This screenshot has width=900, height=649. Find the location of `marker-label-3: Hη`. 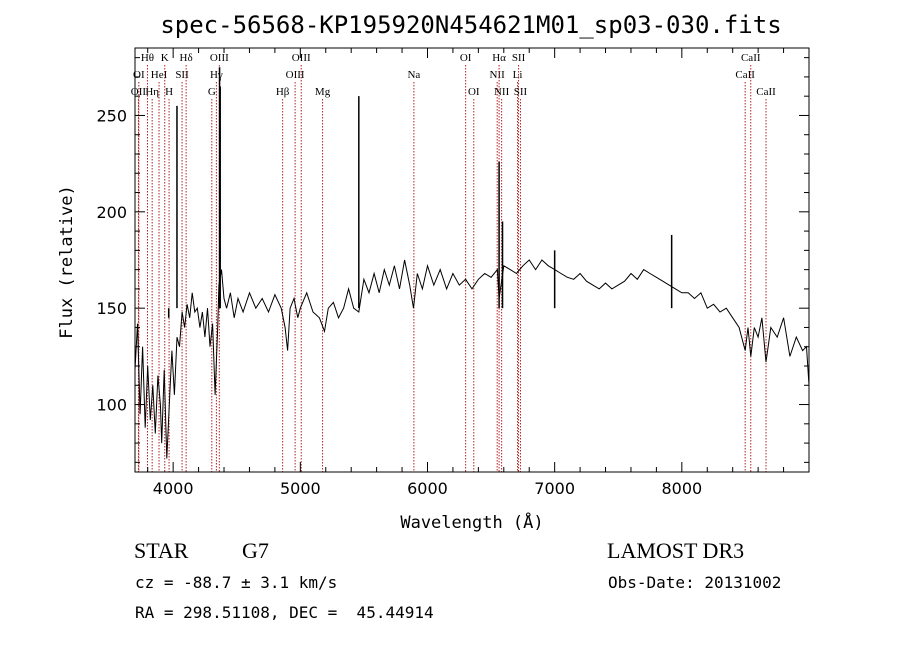

marker-label-3: Hη is located at coordinates (152, 92).